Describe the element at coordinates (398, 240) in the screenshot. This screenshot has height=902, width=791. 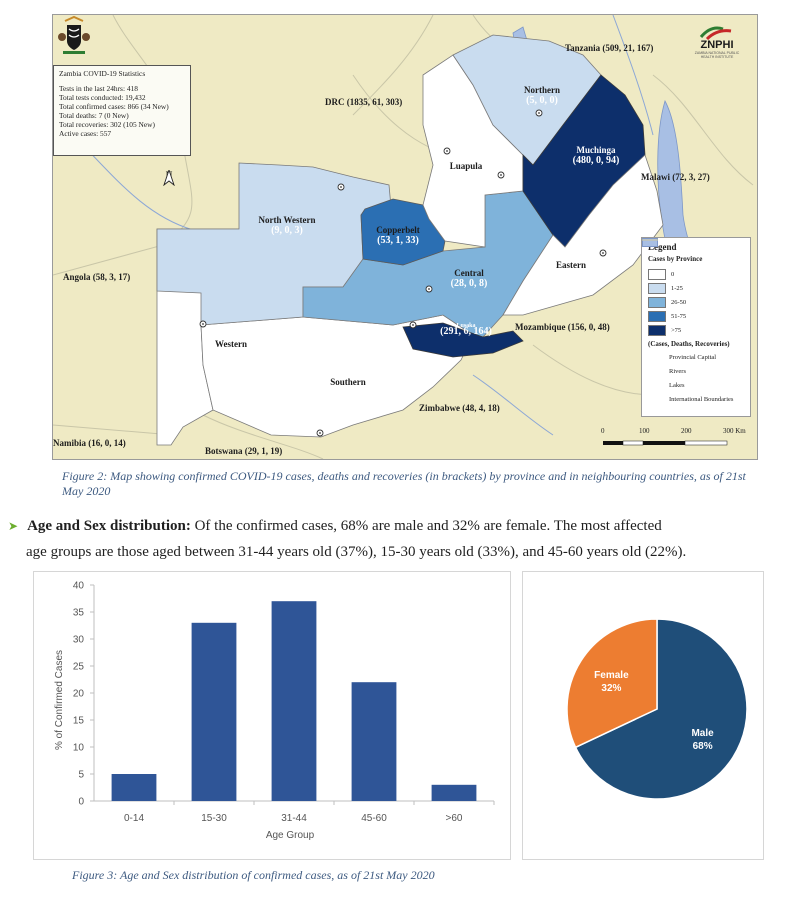
I see `province-value: (53, 1, 33)` at that location.